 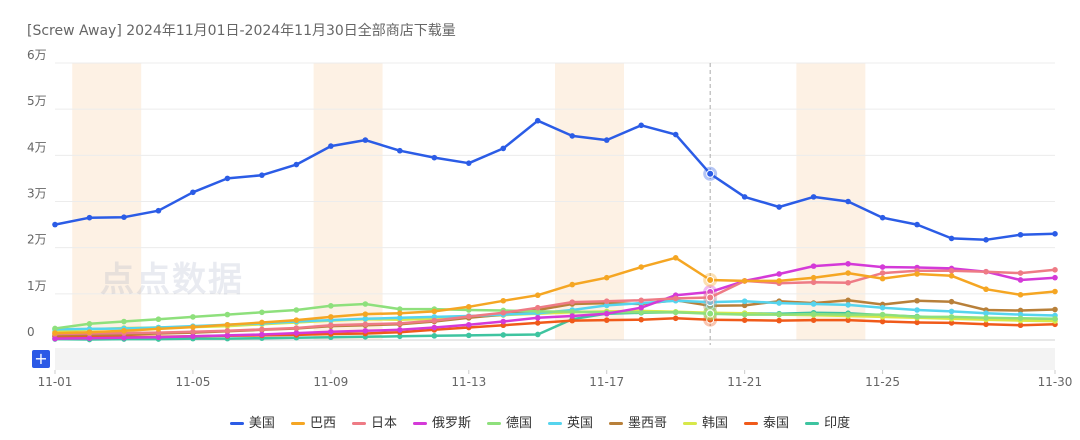 What do you see at coordinates (37, 101) in the screenshot?
I see `y-tick-label: 5万` at bounding box center [37, 101].